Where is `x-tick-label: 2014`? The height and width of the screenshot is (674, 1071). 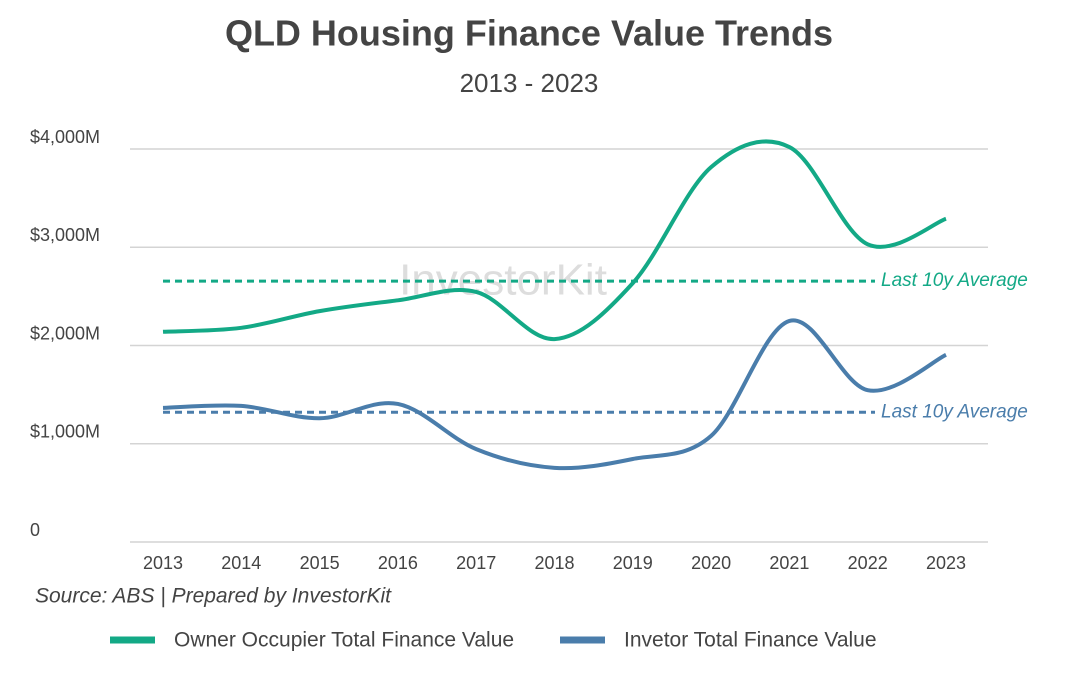 x-tick-label: 2014 is located at coordinates (241, 563).